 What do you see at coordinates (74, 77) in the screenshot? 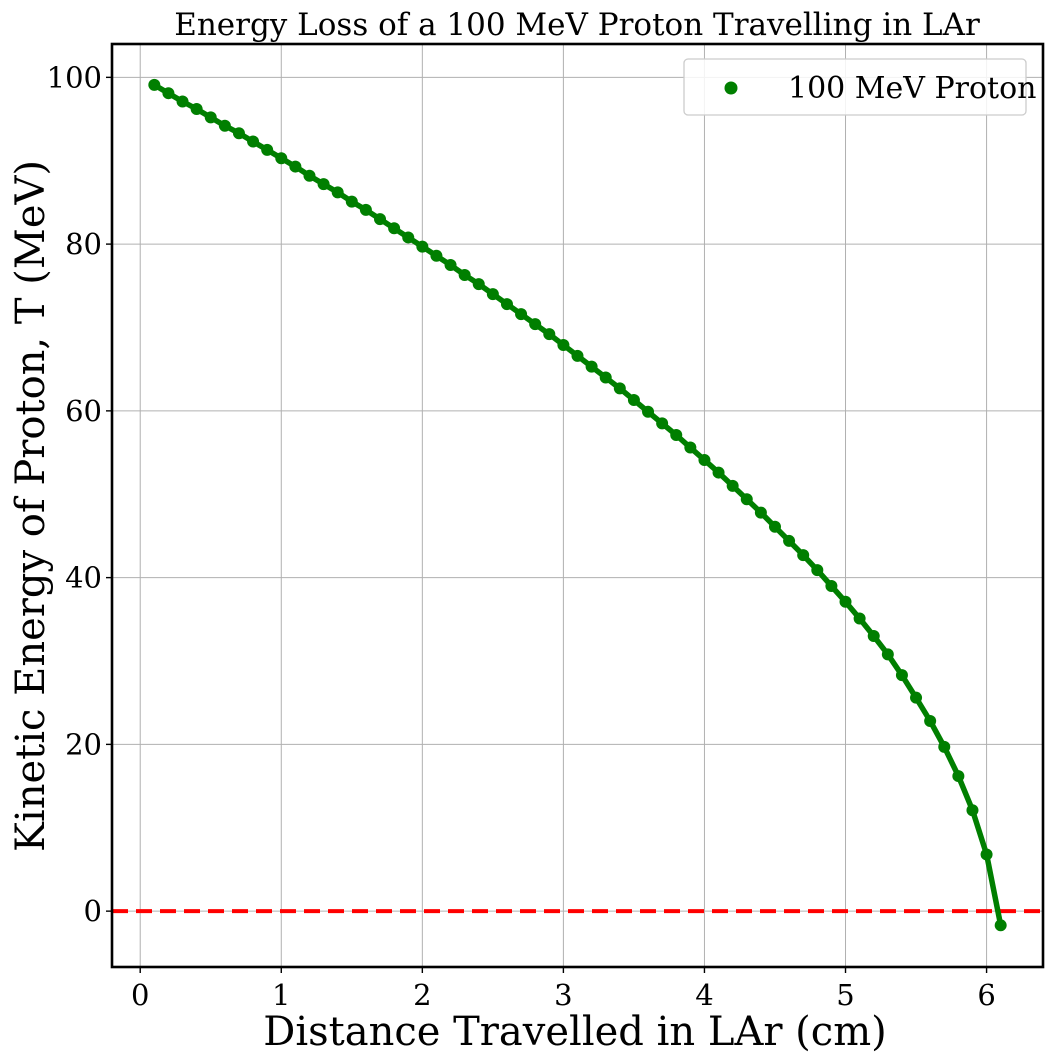
I see `y-tick-label: 100` at bounding box center [74, 77].